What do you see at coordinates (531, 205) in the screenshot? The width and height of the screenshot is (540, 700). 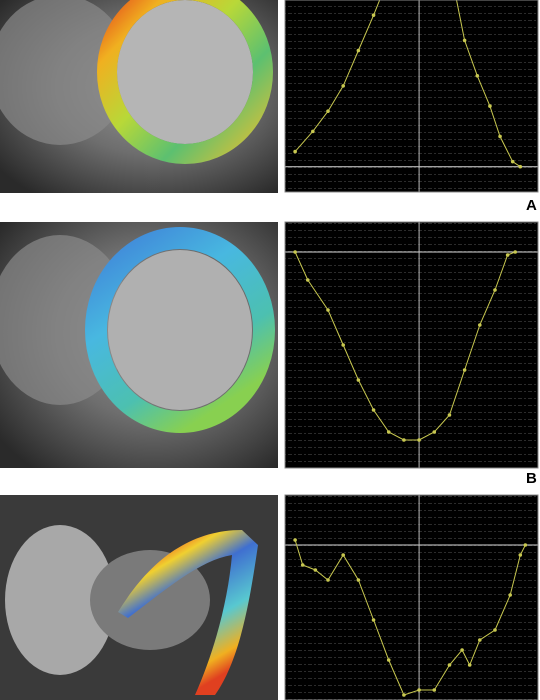 I see `panel-label: A` at bounding box center [531, 205].